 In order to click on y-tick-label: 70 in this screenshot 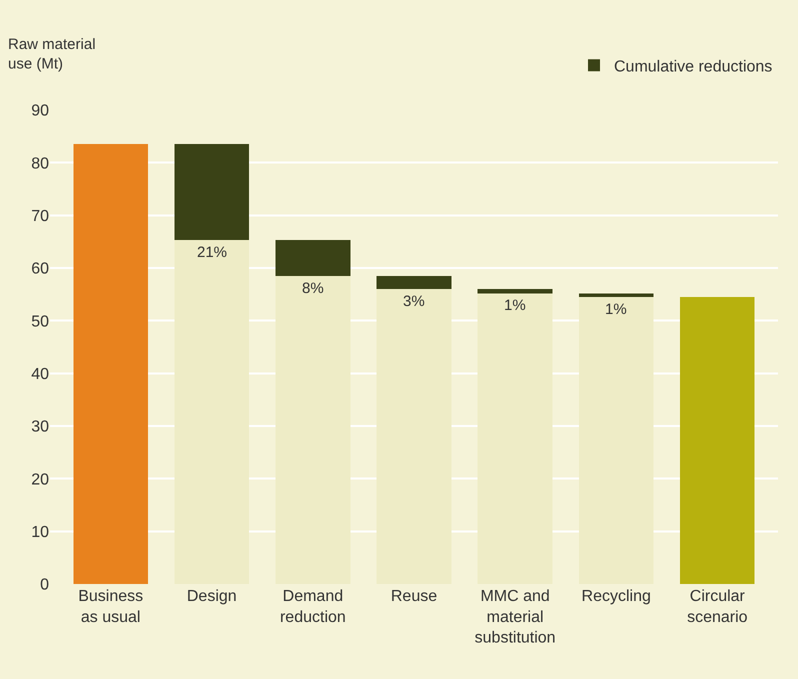, I will do `click(40, 216)`.